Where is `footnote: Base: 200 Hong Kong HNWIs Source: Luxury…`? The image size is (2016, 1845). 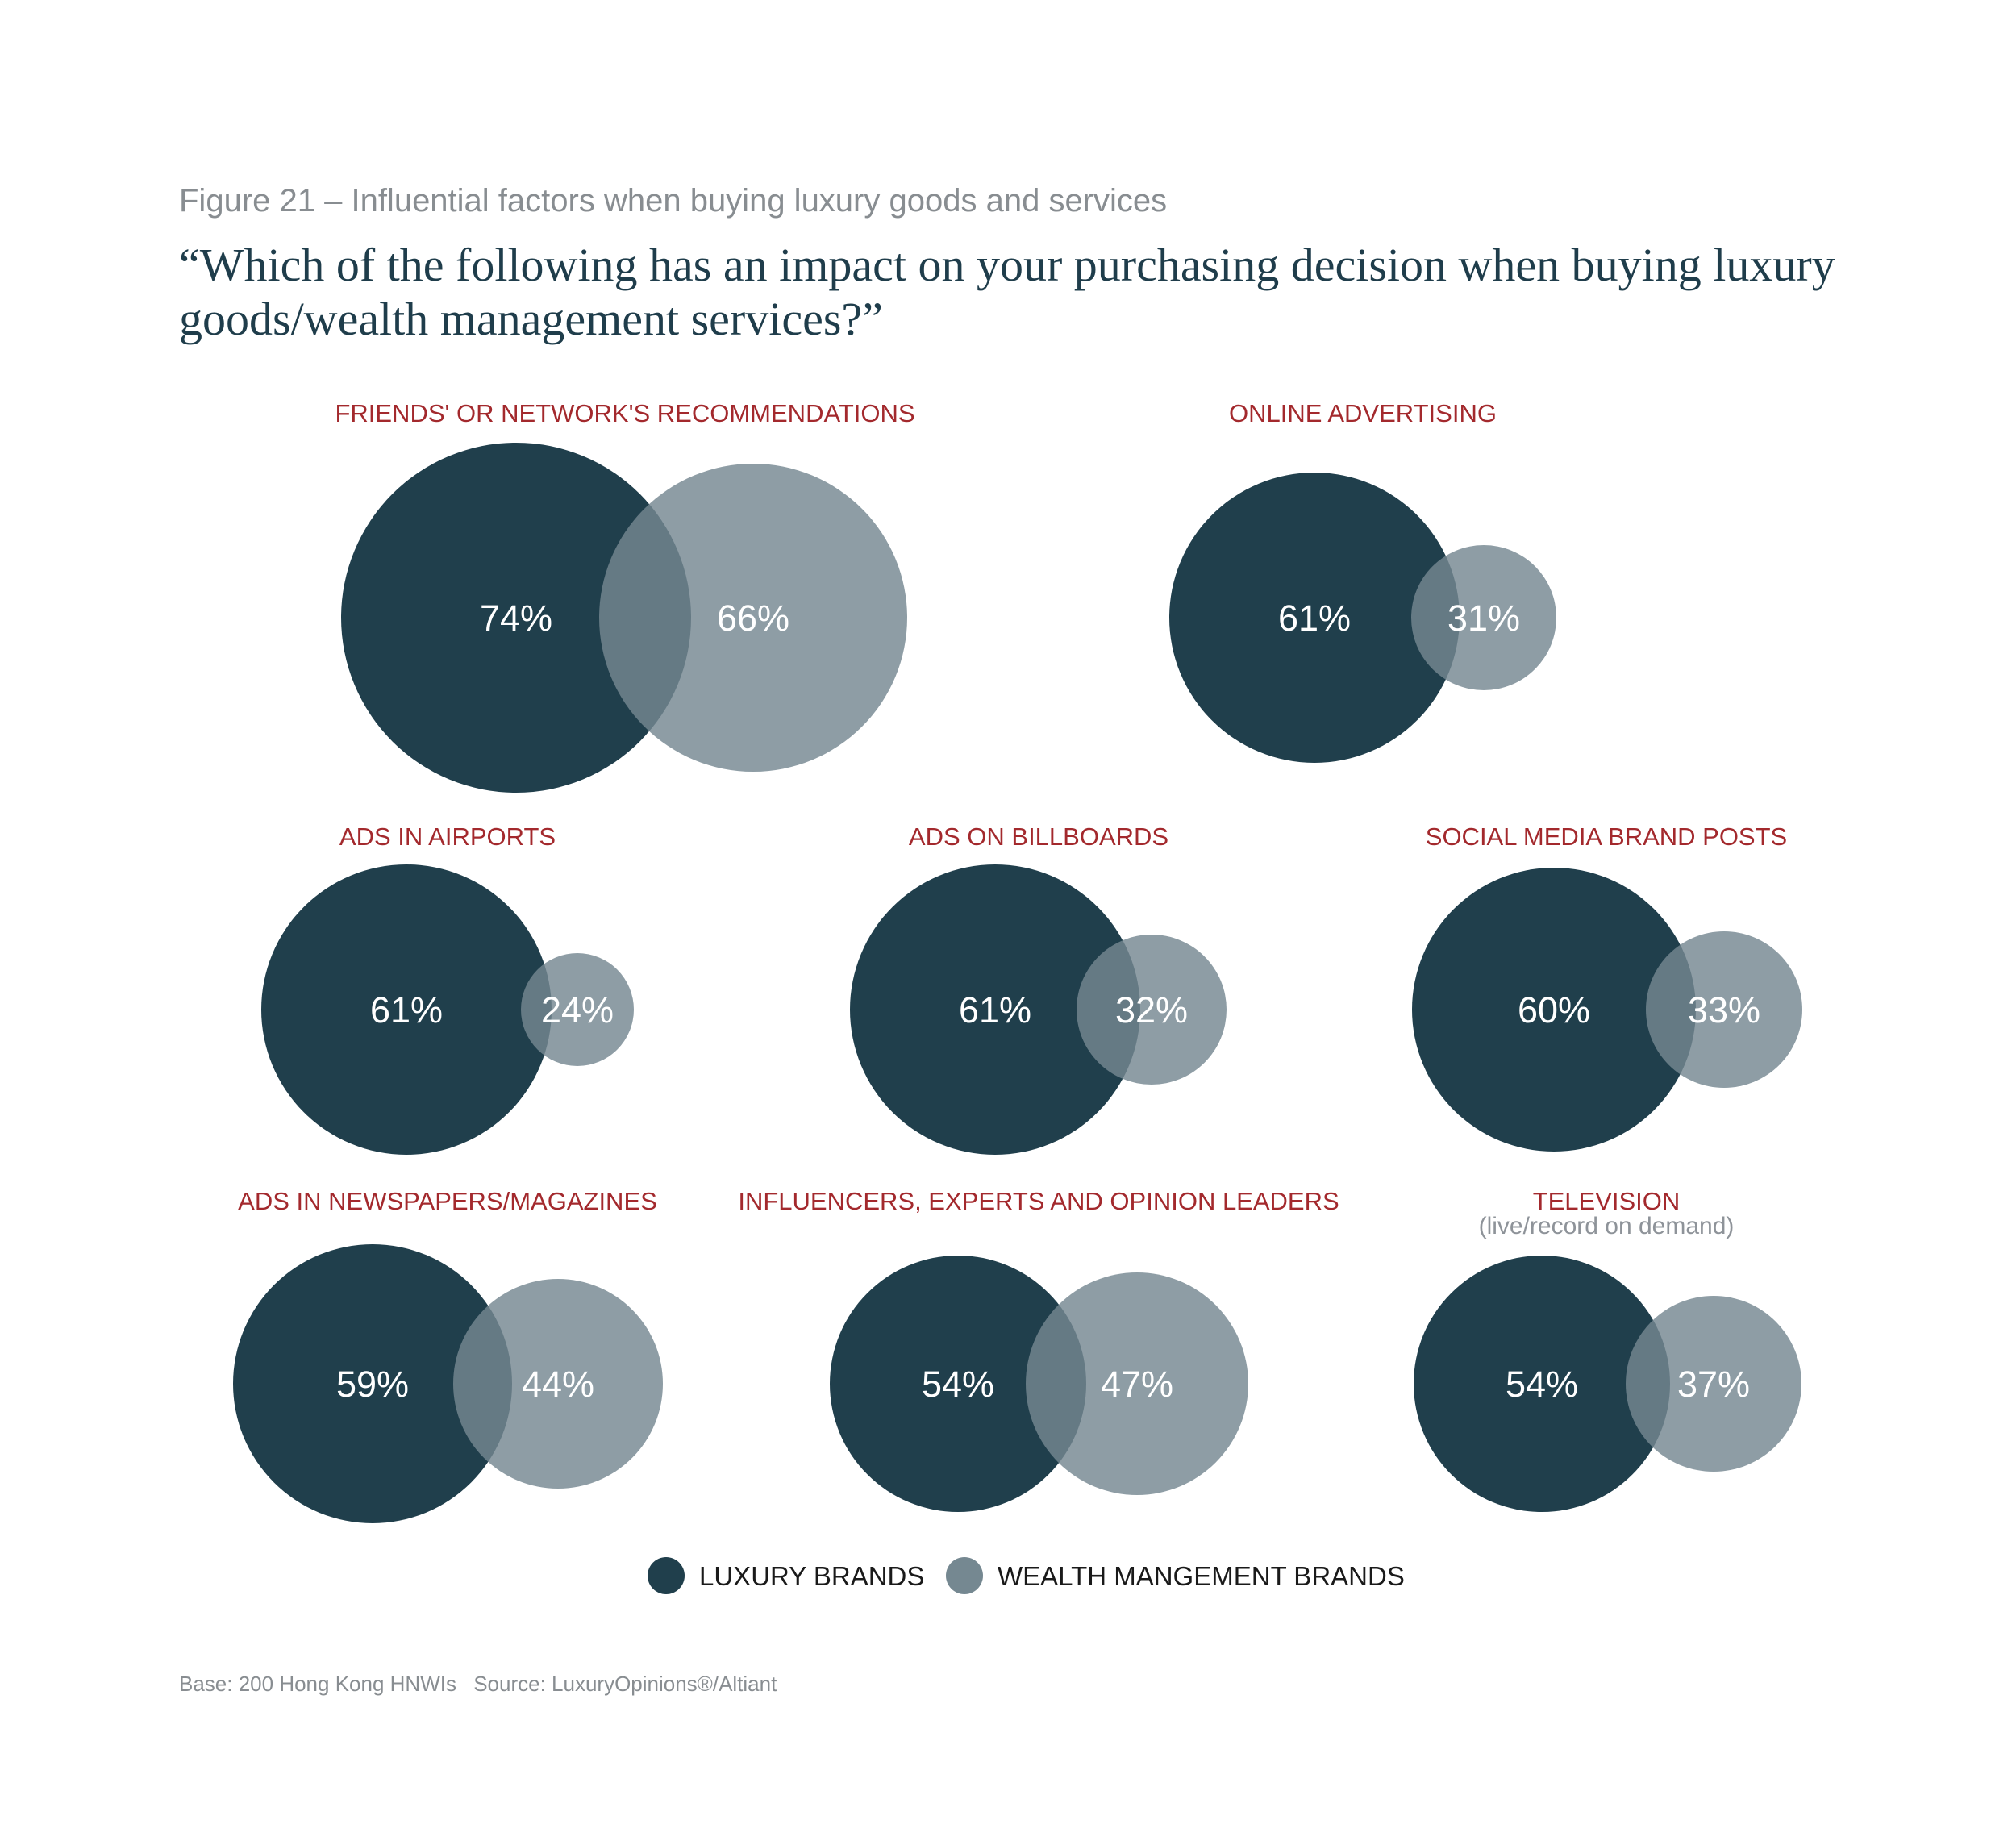
footnote: Base: 200 Hong Kong HNWIs Source: Luxury… is located at coordinates (478, 1684).